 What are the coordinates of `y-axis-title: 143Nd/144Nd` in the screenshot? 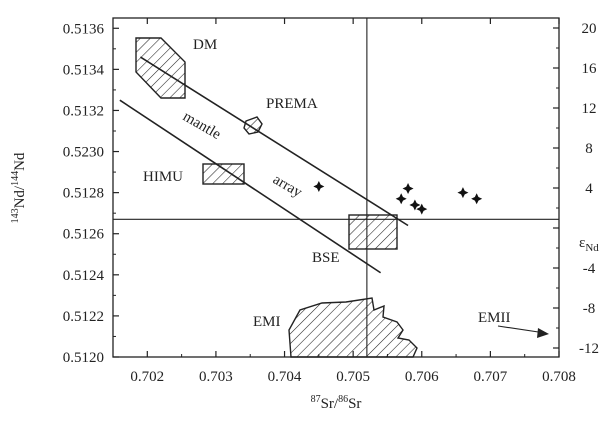 It's located at (19, 187).